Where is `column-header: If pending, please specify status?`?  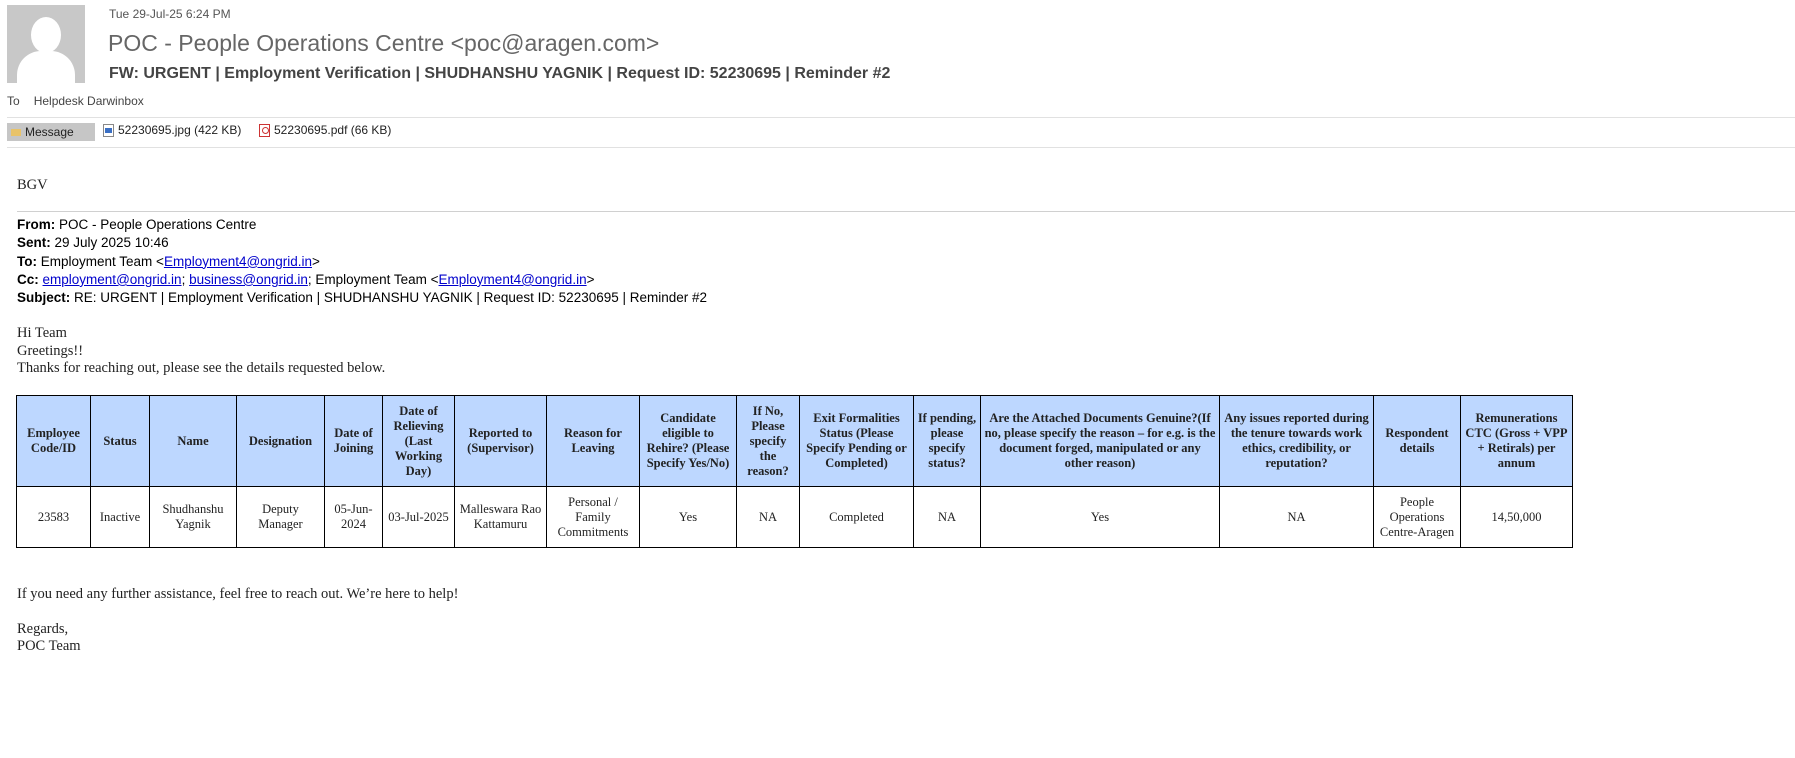
column-header: If pending, please specify status? is located at coordinates (947, 441).